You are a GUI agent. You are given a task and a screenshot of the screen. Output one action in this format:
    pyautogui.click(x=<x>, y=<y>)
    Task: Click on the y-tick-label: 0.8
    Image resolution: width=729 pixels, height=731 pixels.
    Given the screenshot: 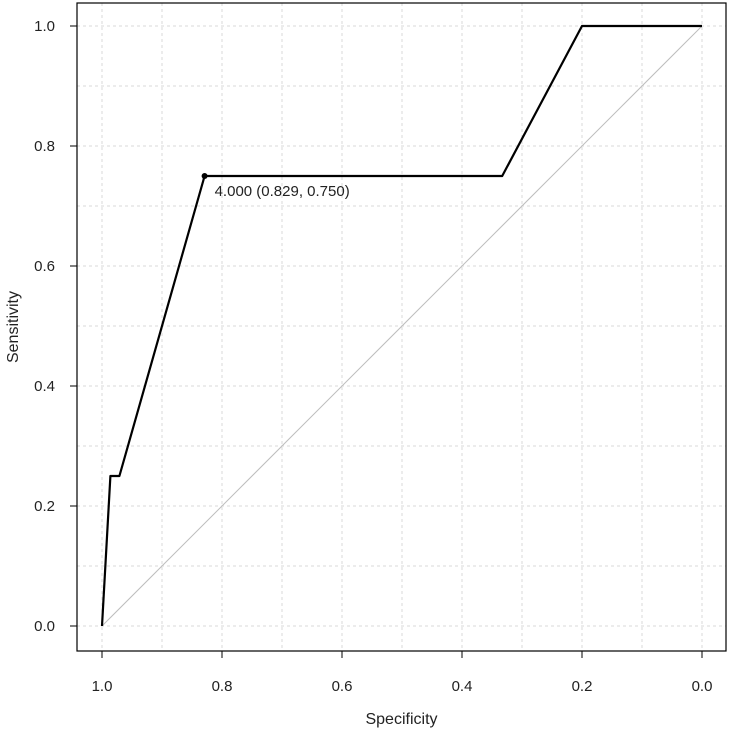 What is the action you would take?
    pyautogui.click(x=44, y=146)
    